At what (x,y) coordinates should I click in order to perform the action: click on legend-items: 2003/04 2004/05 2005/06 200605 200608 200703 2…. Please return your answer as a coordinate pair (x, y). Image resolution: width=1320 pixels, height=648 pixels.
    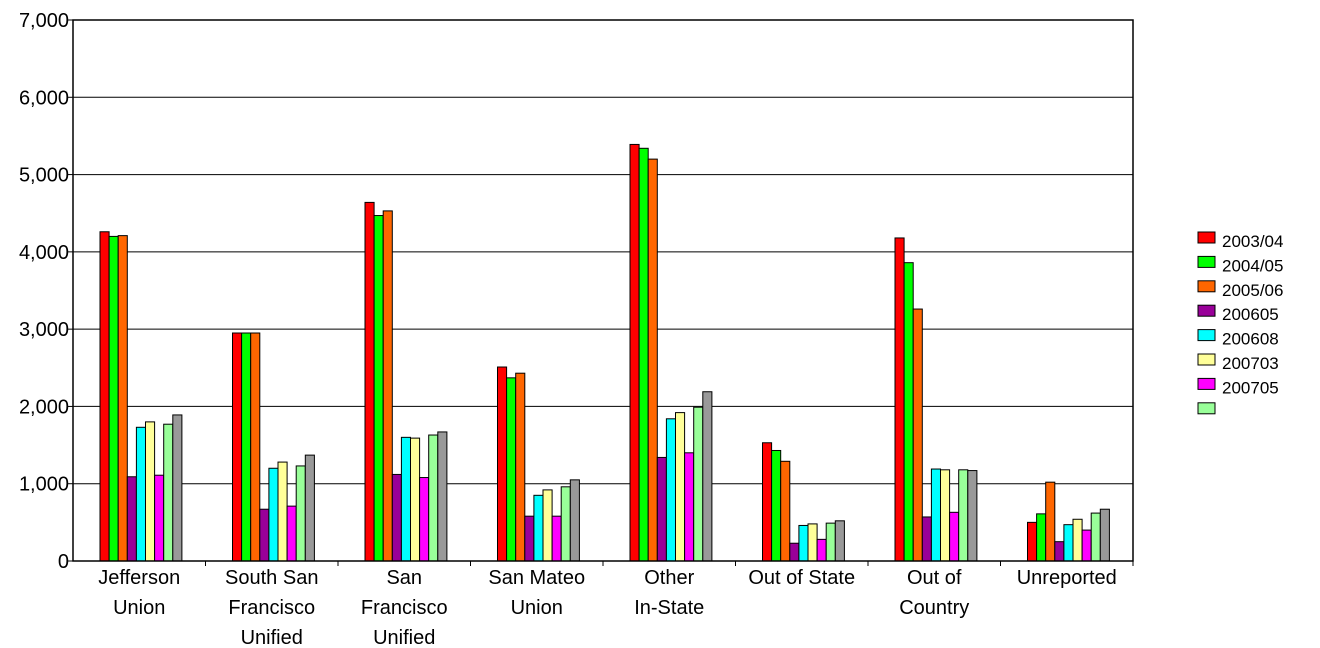
    Looking at the image, I should click on (1240, 334).